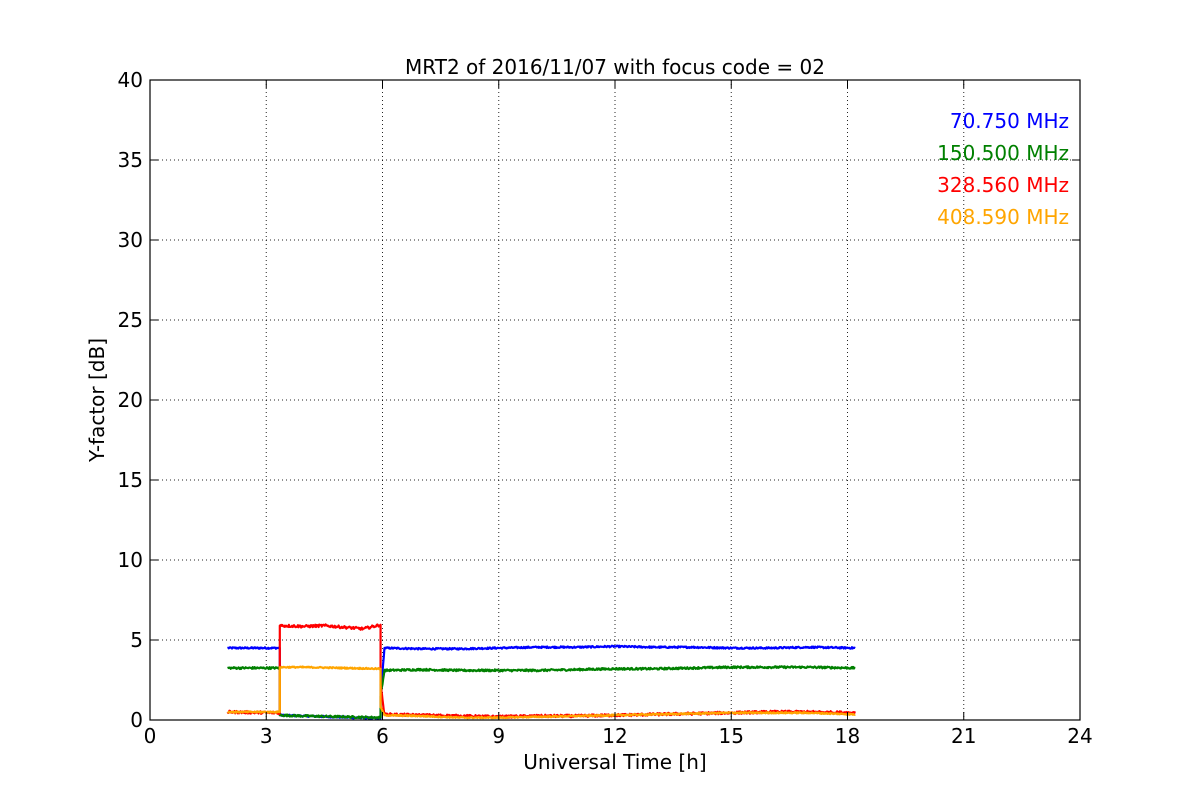 This screenshot has height=800, width=1200. Describe the element at coordinates (963, 736) in the screenshot. I see `x-tick-label: 21` at that location.